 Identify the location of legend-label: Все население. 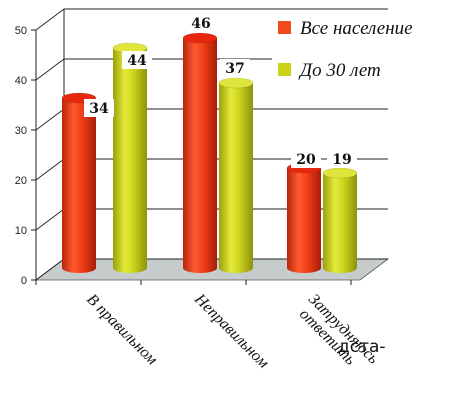
(356, 28).